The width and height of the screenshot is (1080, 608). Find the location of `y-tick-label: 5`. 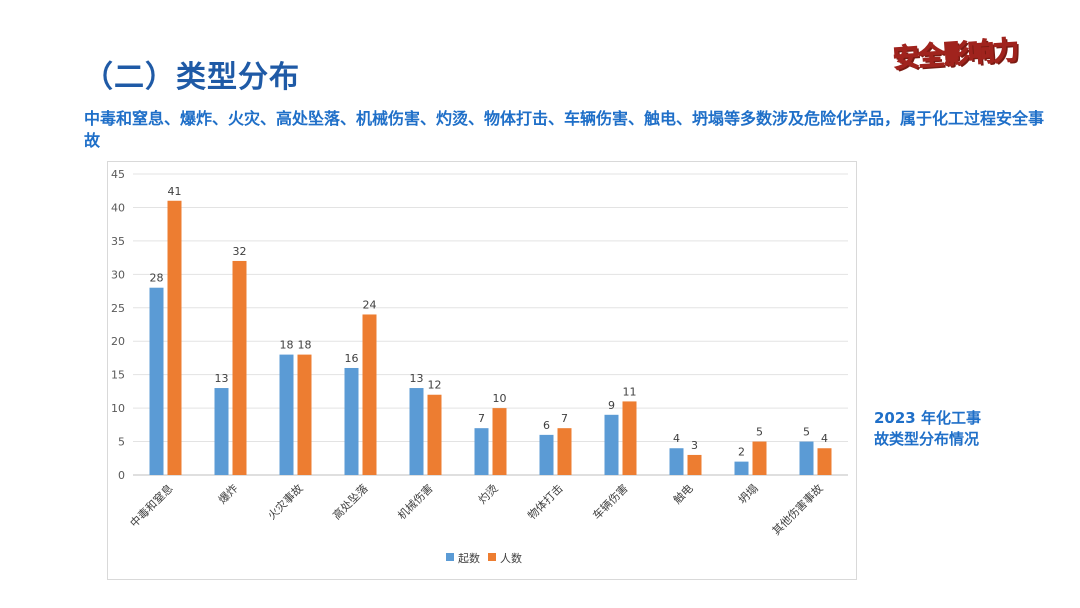

y-tick-label: 5 is located at coordinates (121, 442).